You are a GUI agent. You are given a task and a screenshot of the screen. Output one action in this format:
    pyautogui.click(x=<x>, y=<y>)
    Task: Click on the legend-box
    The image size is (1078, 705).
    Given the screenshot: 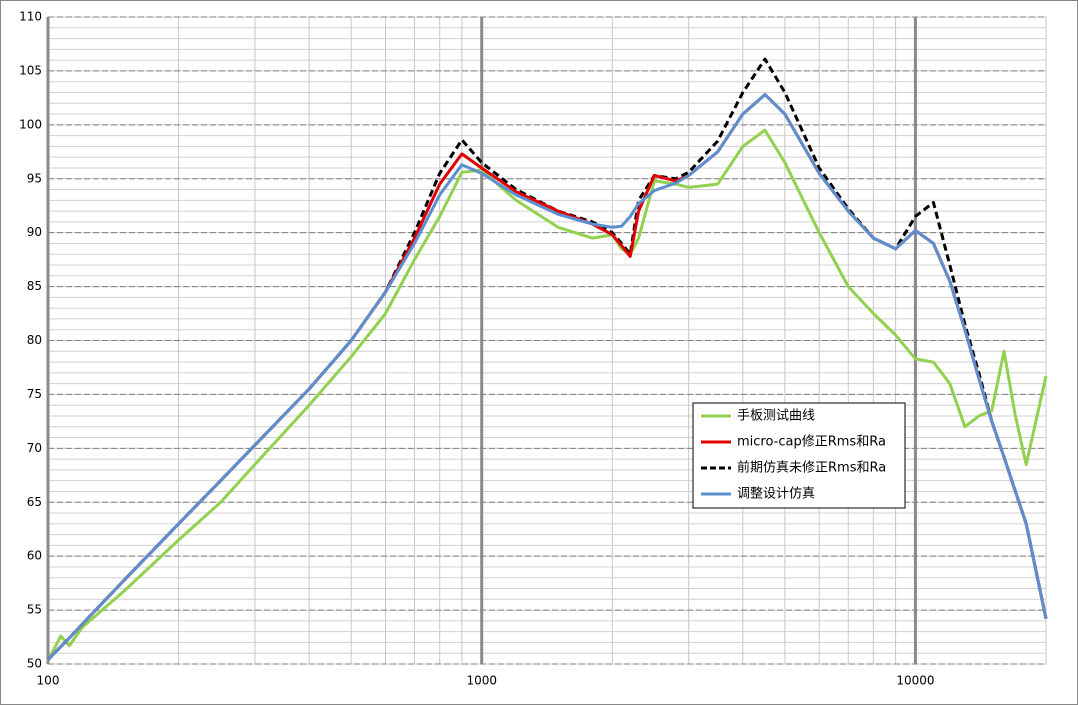 What is the action you would take?
    pyautogui.click(x=799, y=455)
    